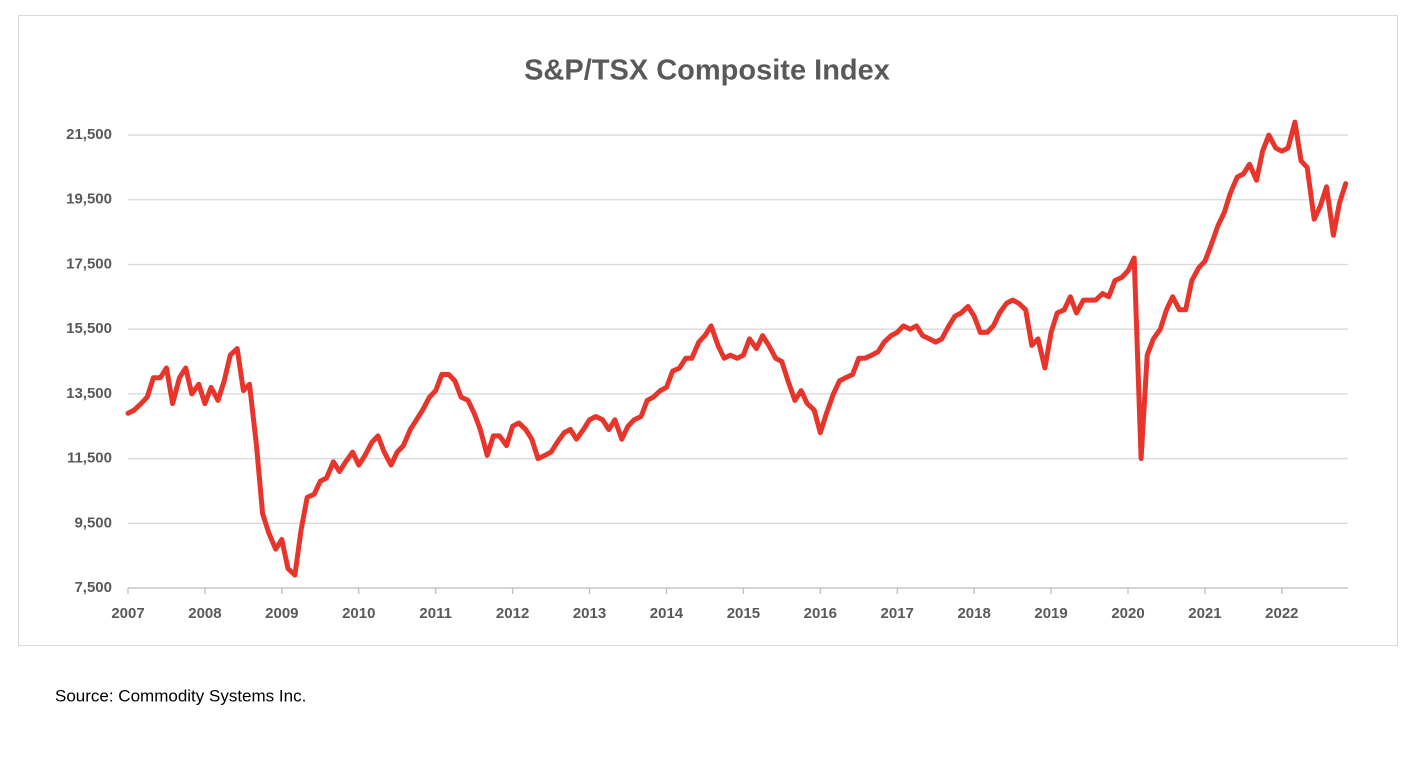 The width and height of the screenshot is (1414, 774). What do you see at coordinates (1127, 613) in the screenshot?
I see `x-tick-label: 2020` at bounding box center [1127, 613].